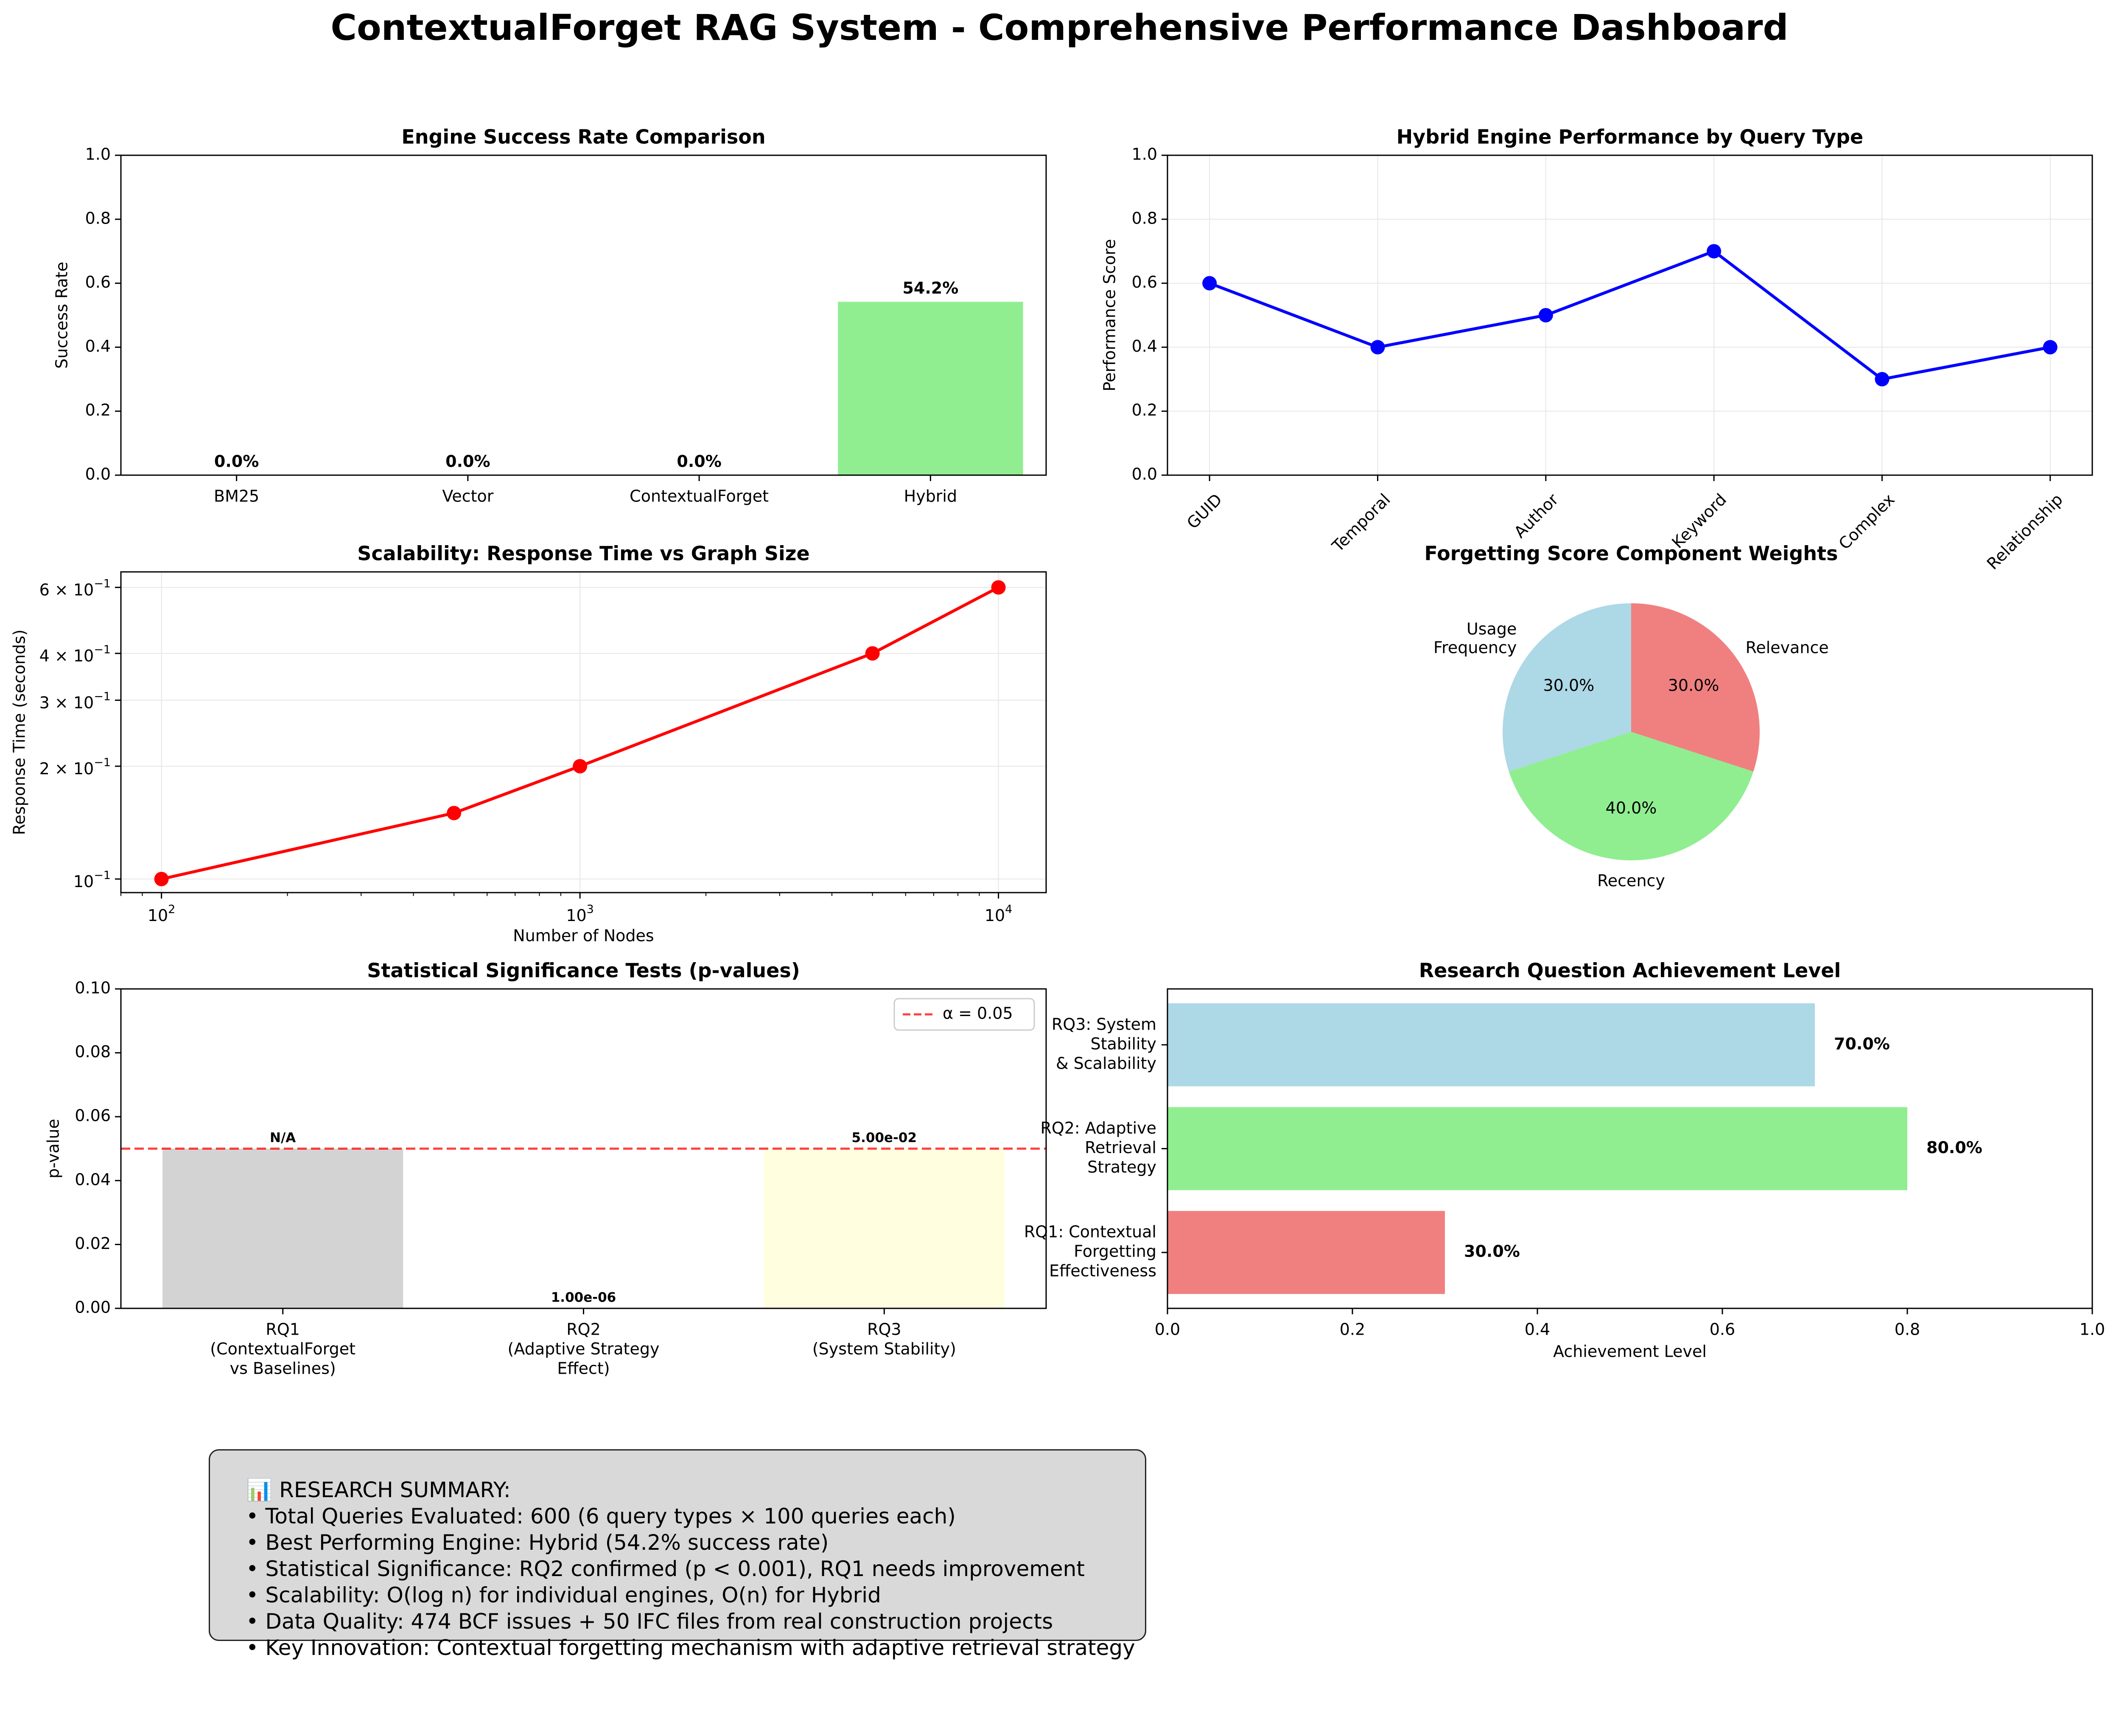 The image size is (2119, 1736). Describe the element at coordinates (1124, 1043) in the screenshot. I see `y-tick-label: Stability` at that location.